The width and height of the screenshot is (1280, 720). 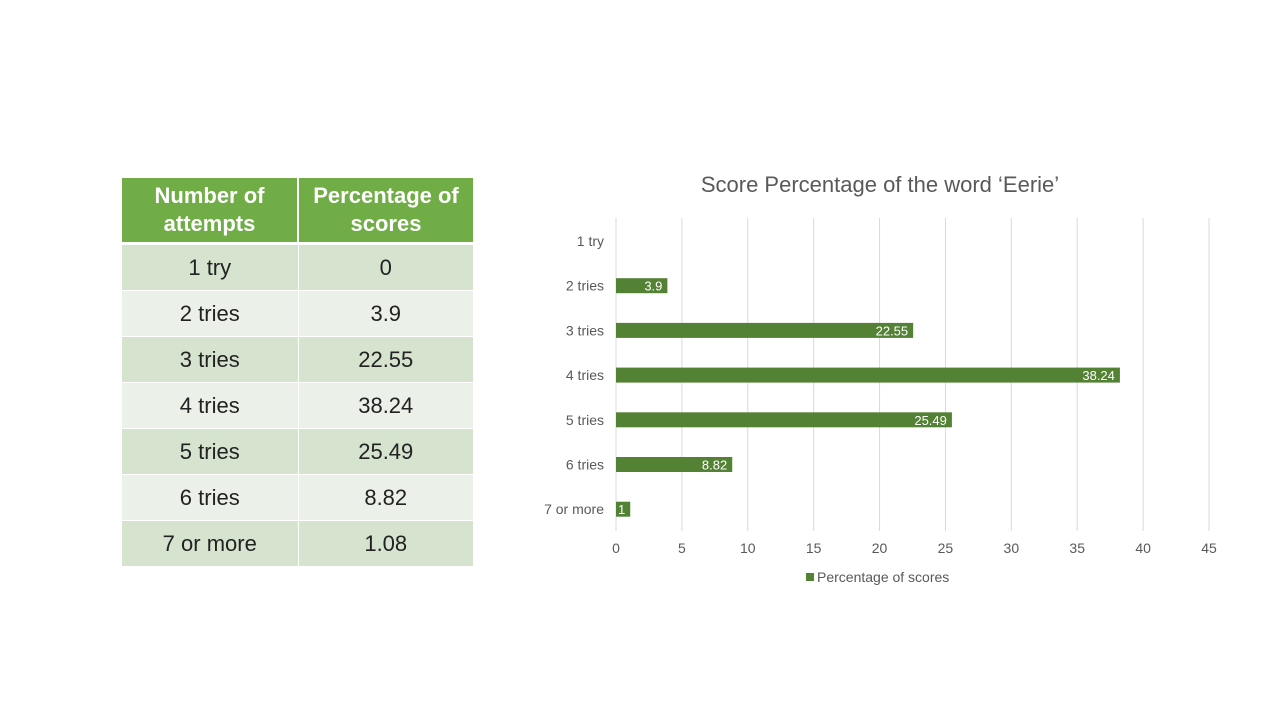 What do you see at coordinates (714, 465) in the screenshot?
I see `bar-data-label: 8.82` at bounding box center [714, 465].